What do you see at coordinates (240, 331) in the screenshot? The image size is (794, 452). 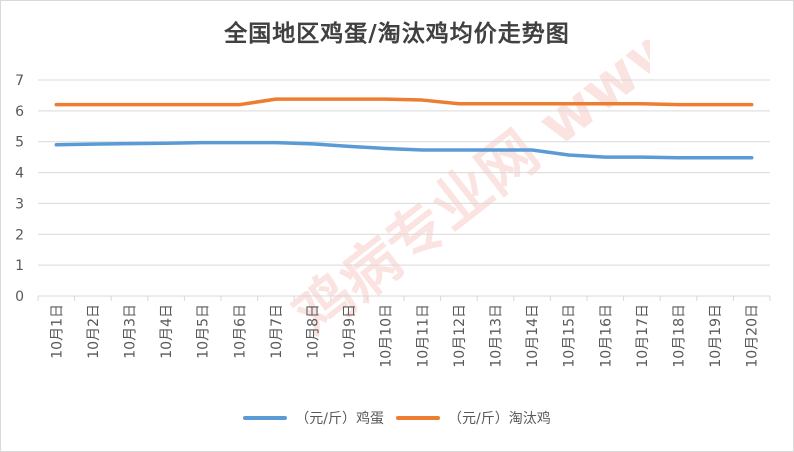 I see `x-tick-label: 10月6日` at bounding box center [240, 331].